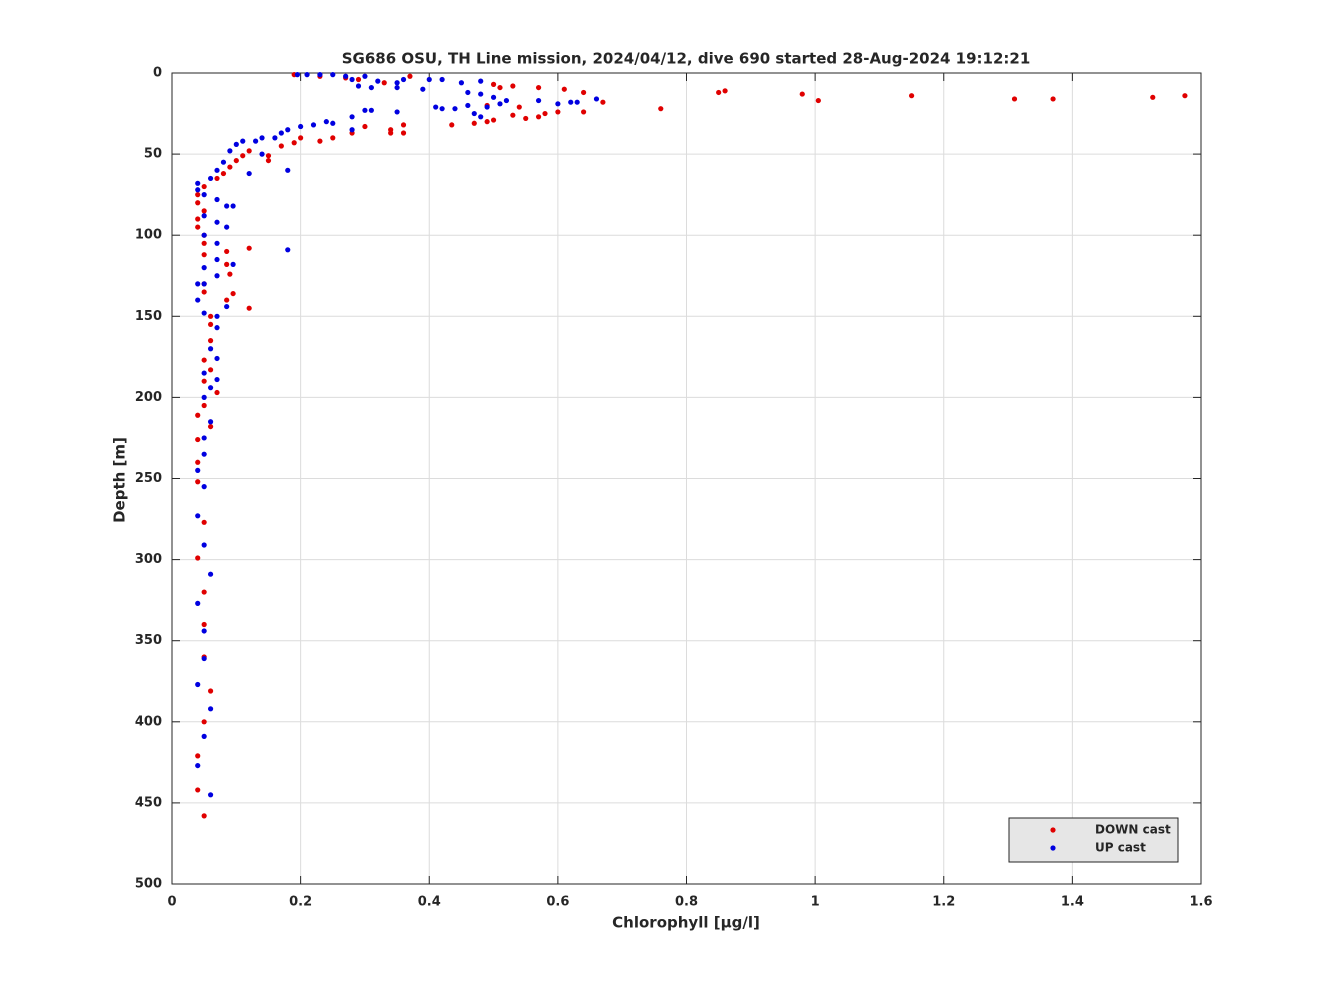 The height and width of the screenshot is (996, 1328). I want to click on y-tick-label: 150, so click(148, 316).